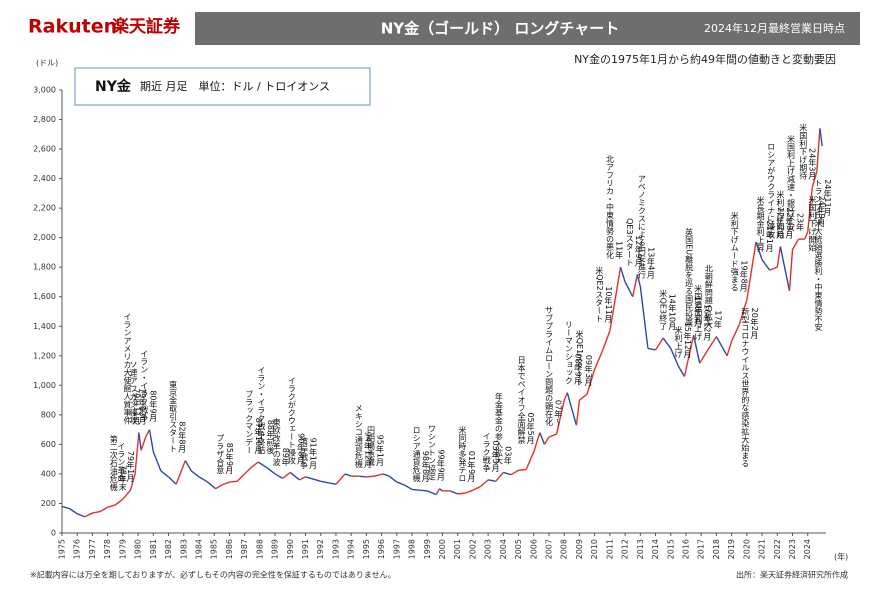 The width and height of the screenshot is (886, 604). What do you see at coordinates (44, 326) in the screenshot?
I see `y-tick-label: 1,400` at bounding box center [44, 326].